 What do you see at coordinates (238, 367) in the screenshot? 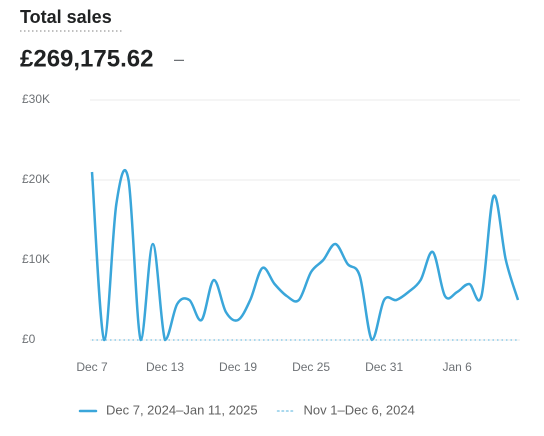
I see `x-tick-label: Dec 19` at bounding box center [238, 367].